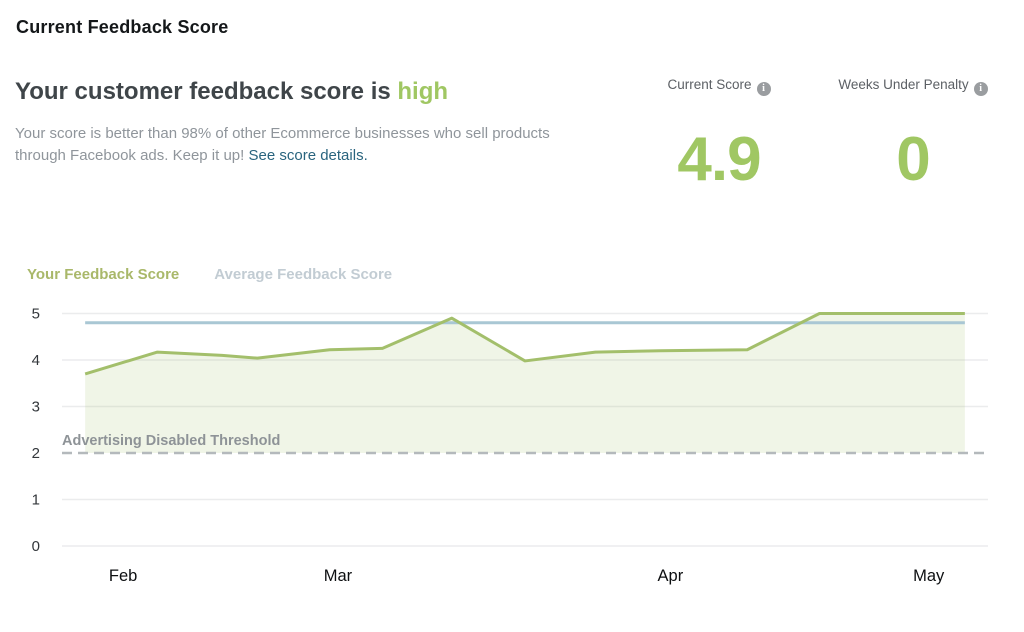 The width and height of the screenshot is (1024, 632). What do you see at coordinates (423, 91) in the screenshot?
I see `headline-status: high` at bounding box center [423, 91].